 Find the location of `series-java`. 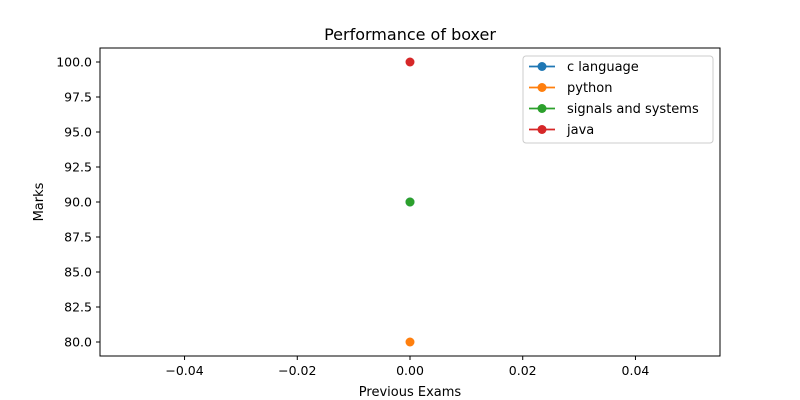

series-java is located at coordinates (410, 62).